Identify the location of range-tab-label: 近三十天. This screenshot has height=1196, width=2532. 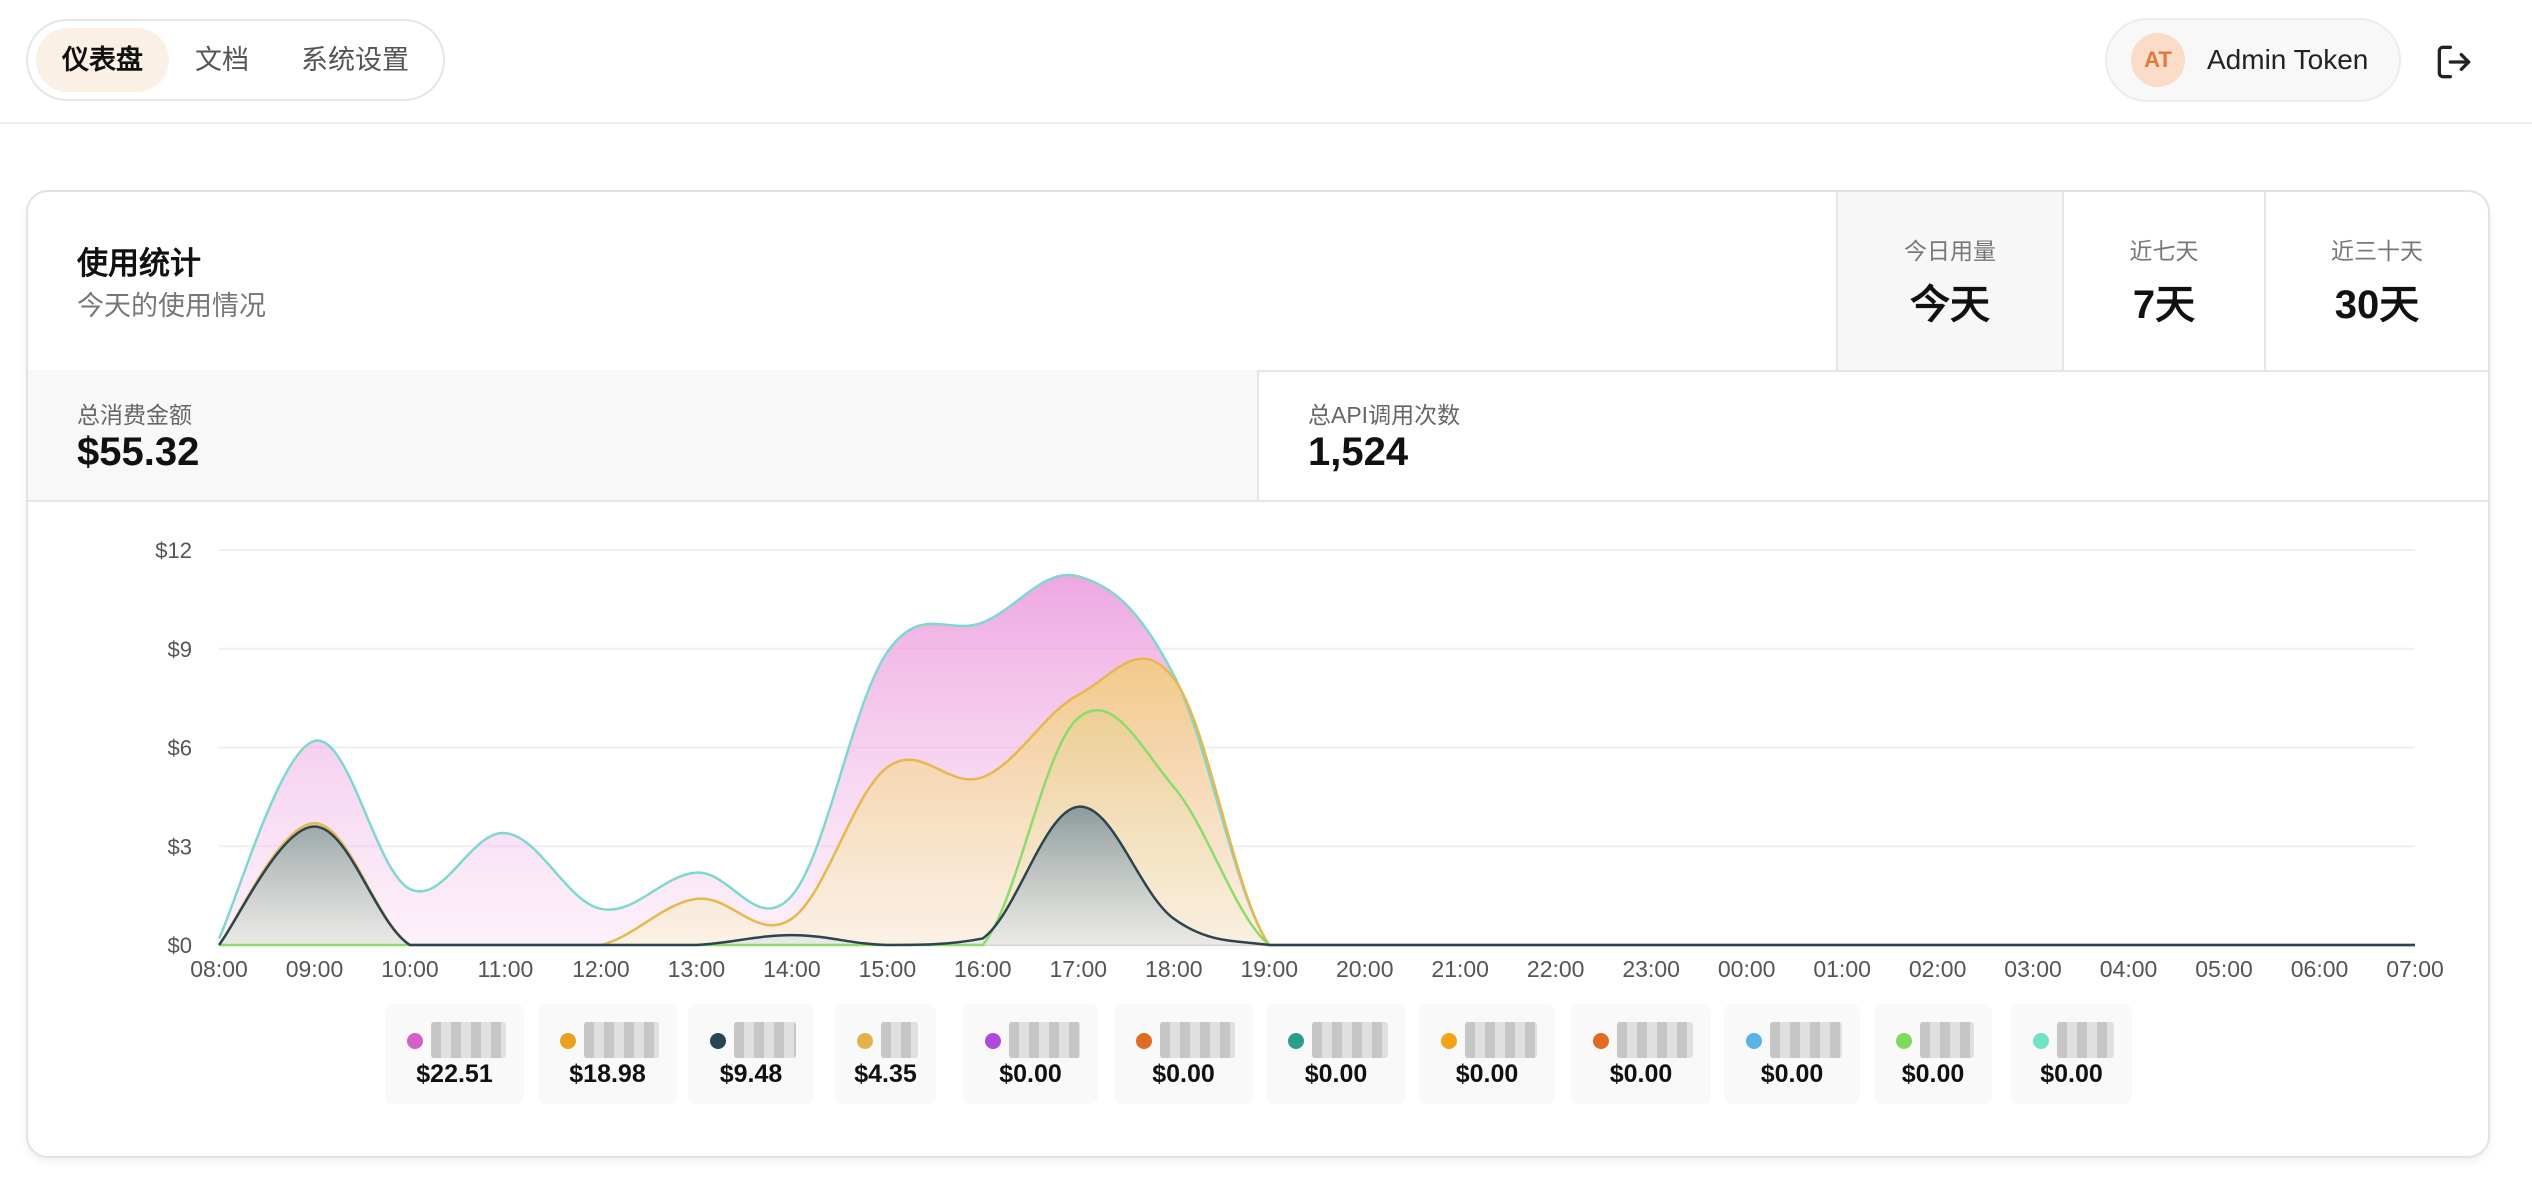
(2377, 251).